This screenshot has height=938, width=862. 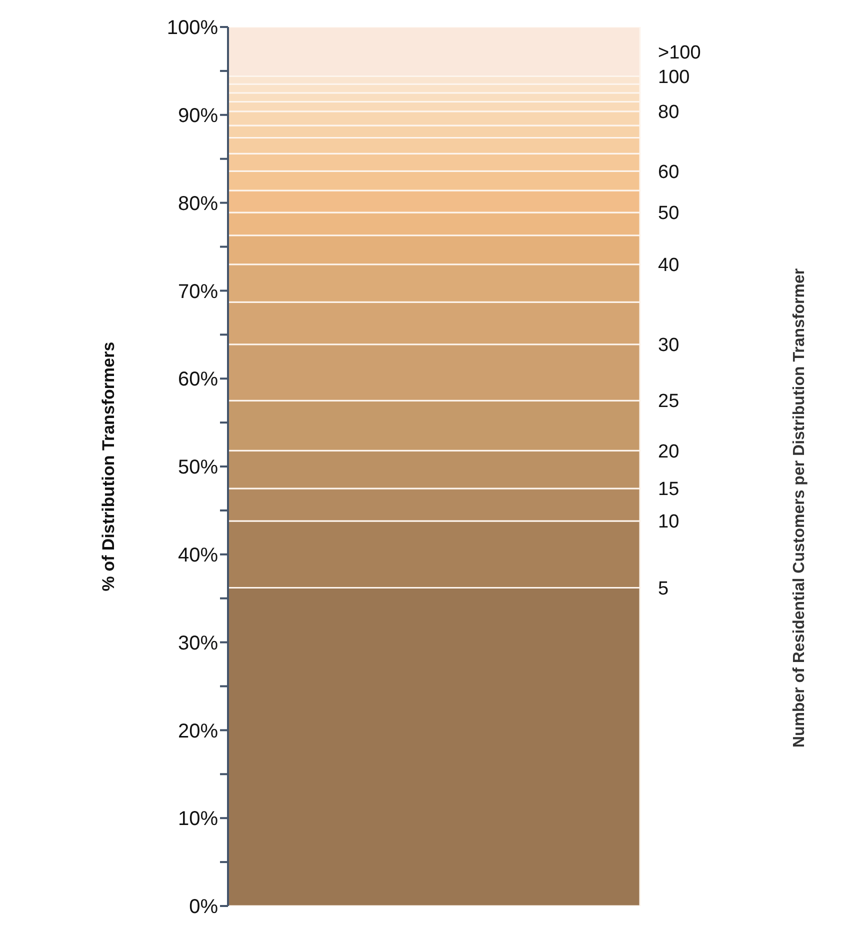 I want to click on series-label: 80, so click(x=669, y=113).